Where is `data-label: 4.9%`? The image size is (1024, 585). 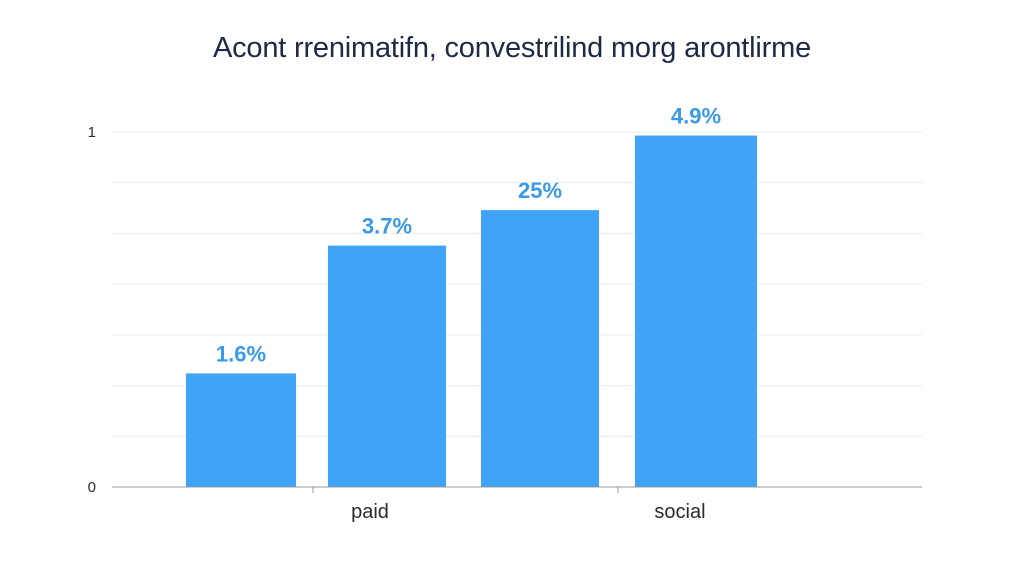
data-label: 4.9% is located at coordinates (696, 116).